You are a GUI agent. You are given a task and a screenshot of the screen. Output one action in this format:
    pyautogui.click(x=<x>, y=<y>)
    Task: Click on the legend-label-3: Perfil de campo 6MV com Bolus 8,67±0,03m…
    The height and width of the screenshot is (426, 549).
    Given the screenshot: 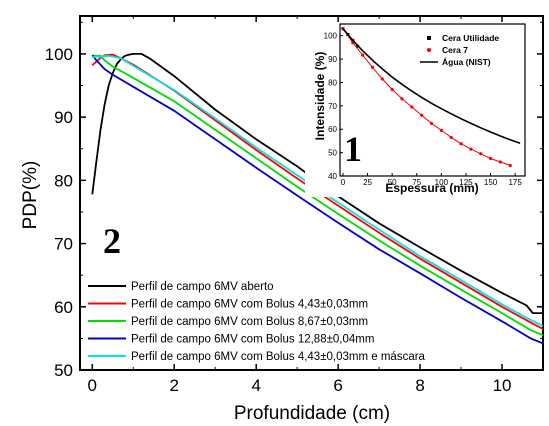 What is the action you would take?
    pyautogui.click(x=249, y=322)
    